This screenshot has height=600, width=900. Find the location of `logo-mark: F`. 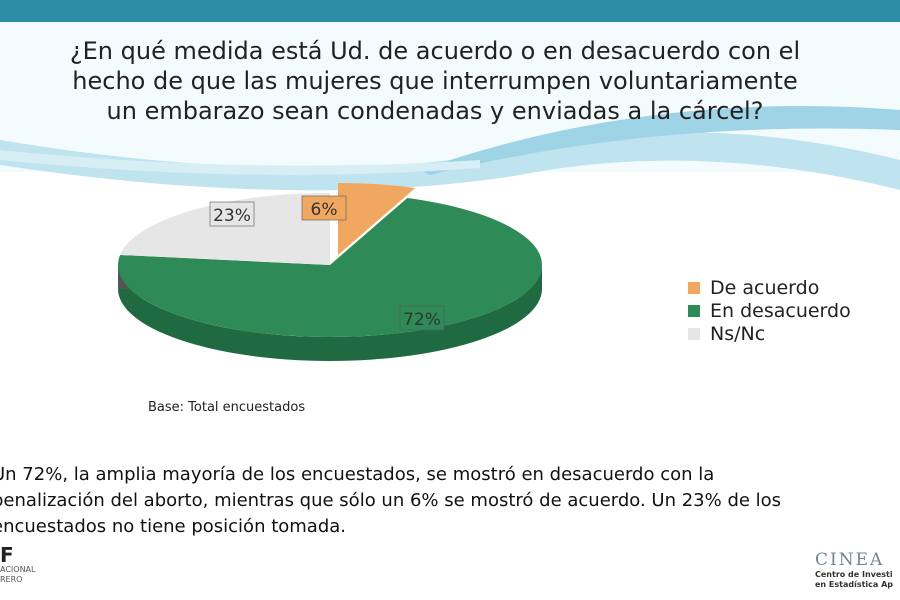

logo-mark: F is located at coordinates (7, 555).